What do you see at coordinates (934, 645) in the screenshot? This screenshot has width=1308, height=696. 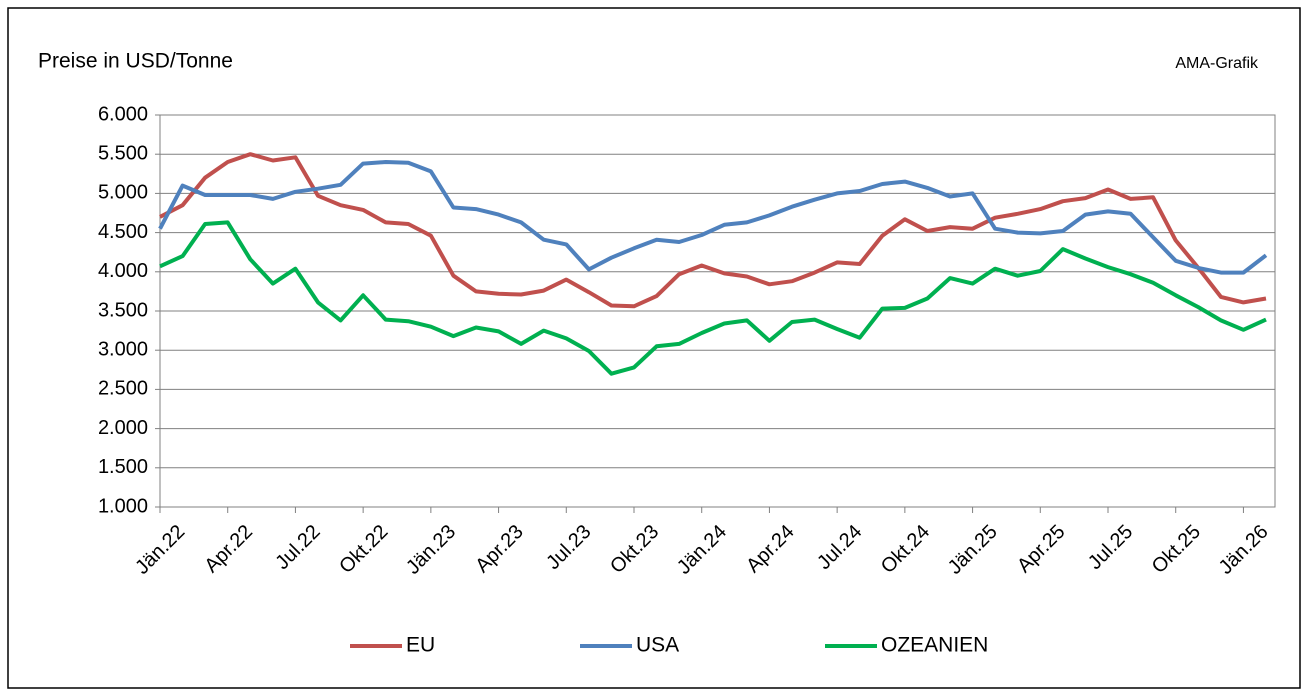 I see `legend-label: OZEANIEN` at bounding box center [934, 645].